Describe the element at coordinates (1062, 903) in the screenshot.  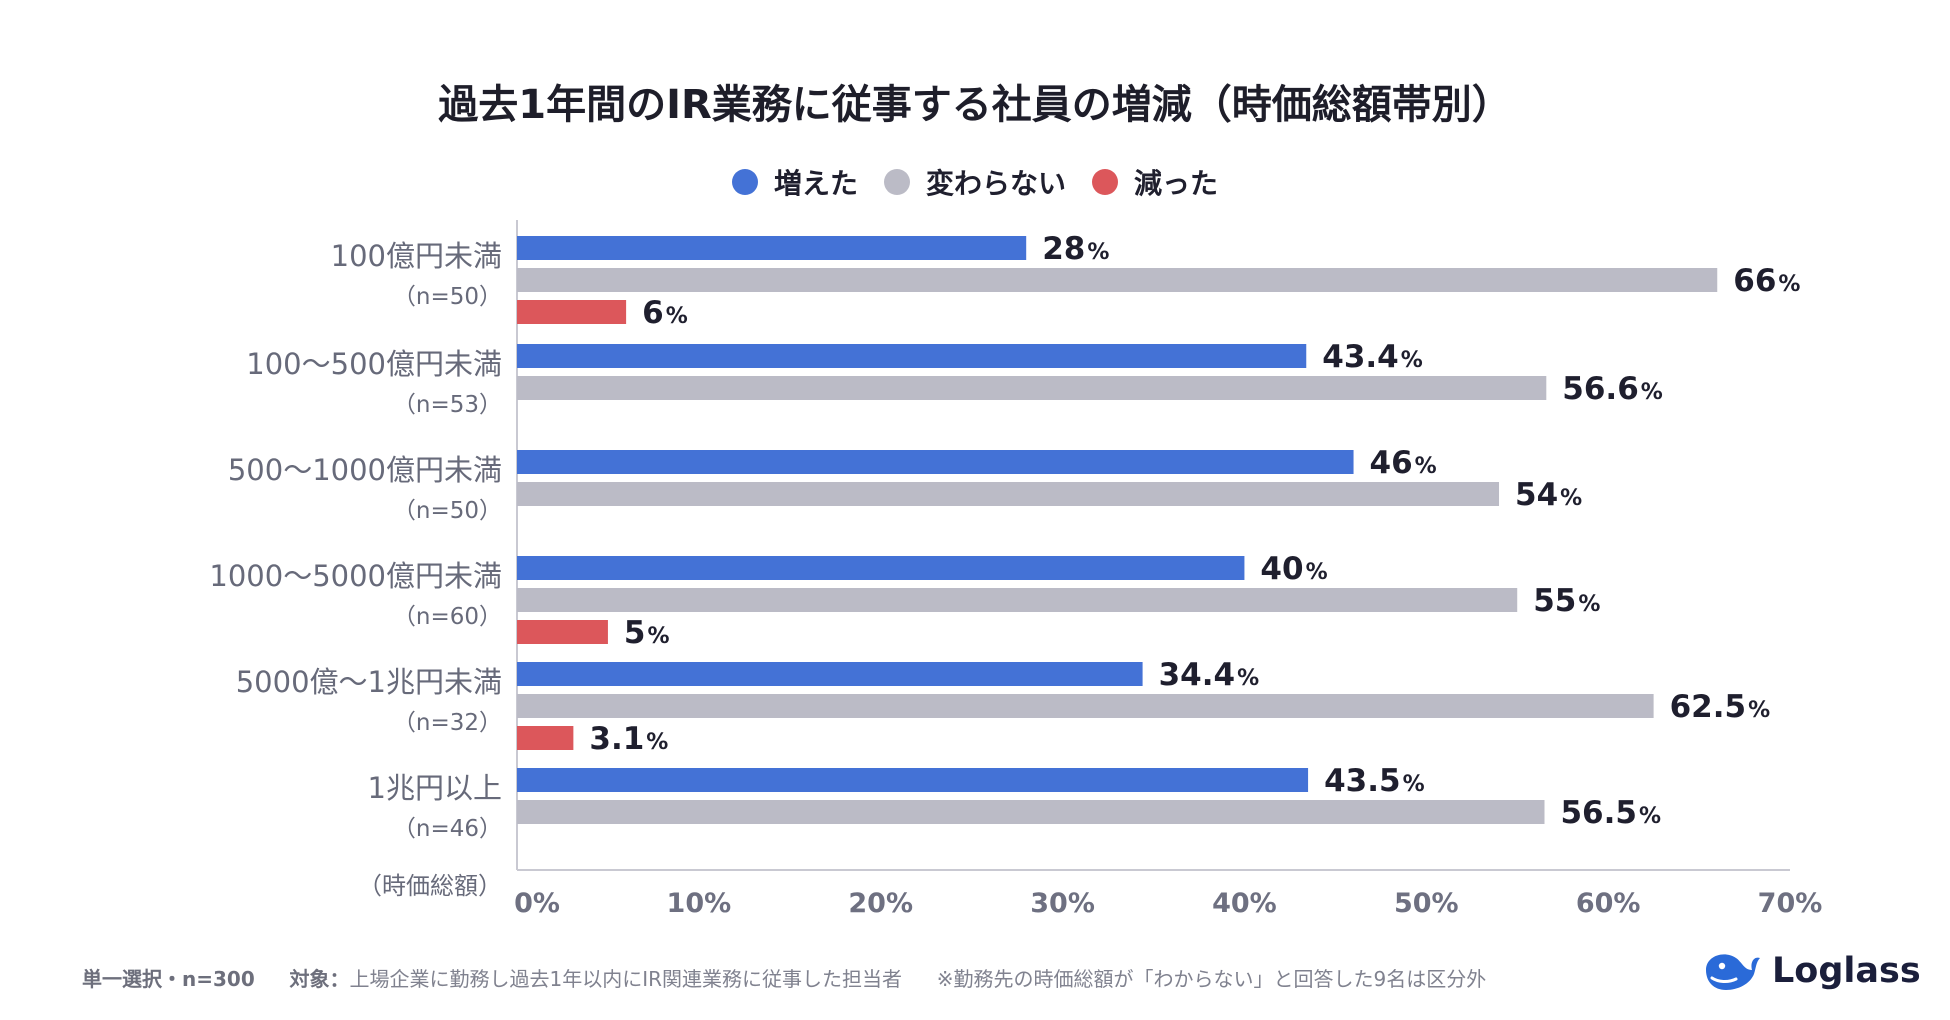
I see `x-tick-label: 30%` at that location.